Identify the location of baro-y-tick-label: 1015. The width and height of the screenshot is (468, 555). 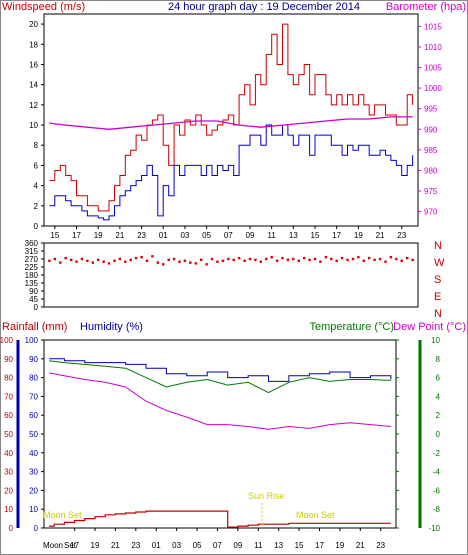
(433, 26).